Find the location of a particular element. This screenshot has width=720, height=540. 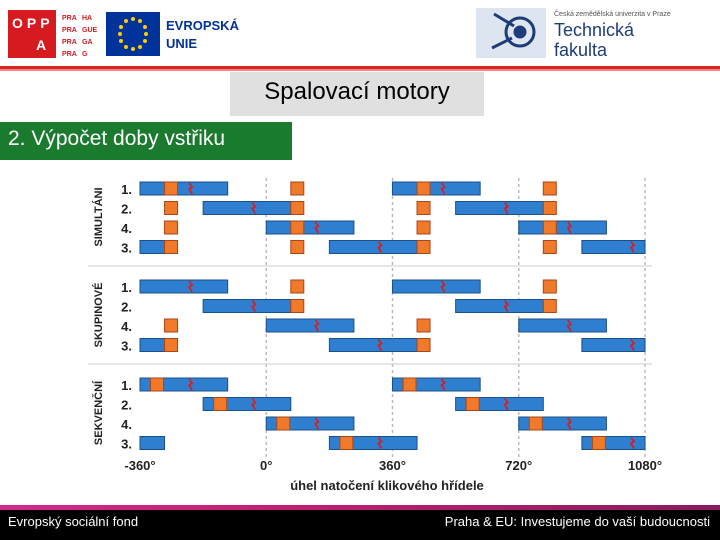

gear-emblem-icon is located at coordinates (513, 31).